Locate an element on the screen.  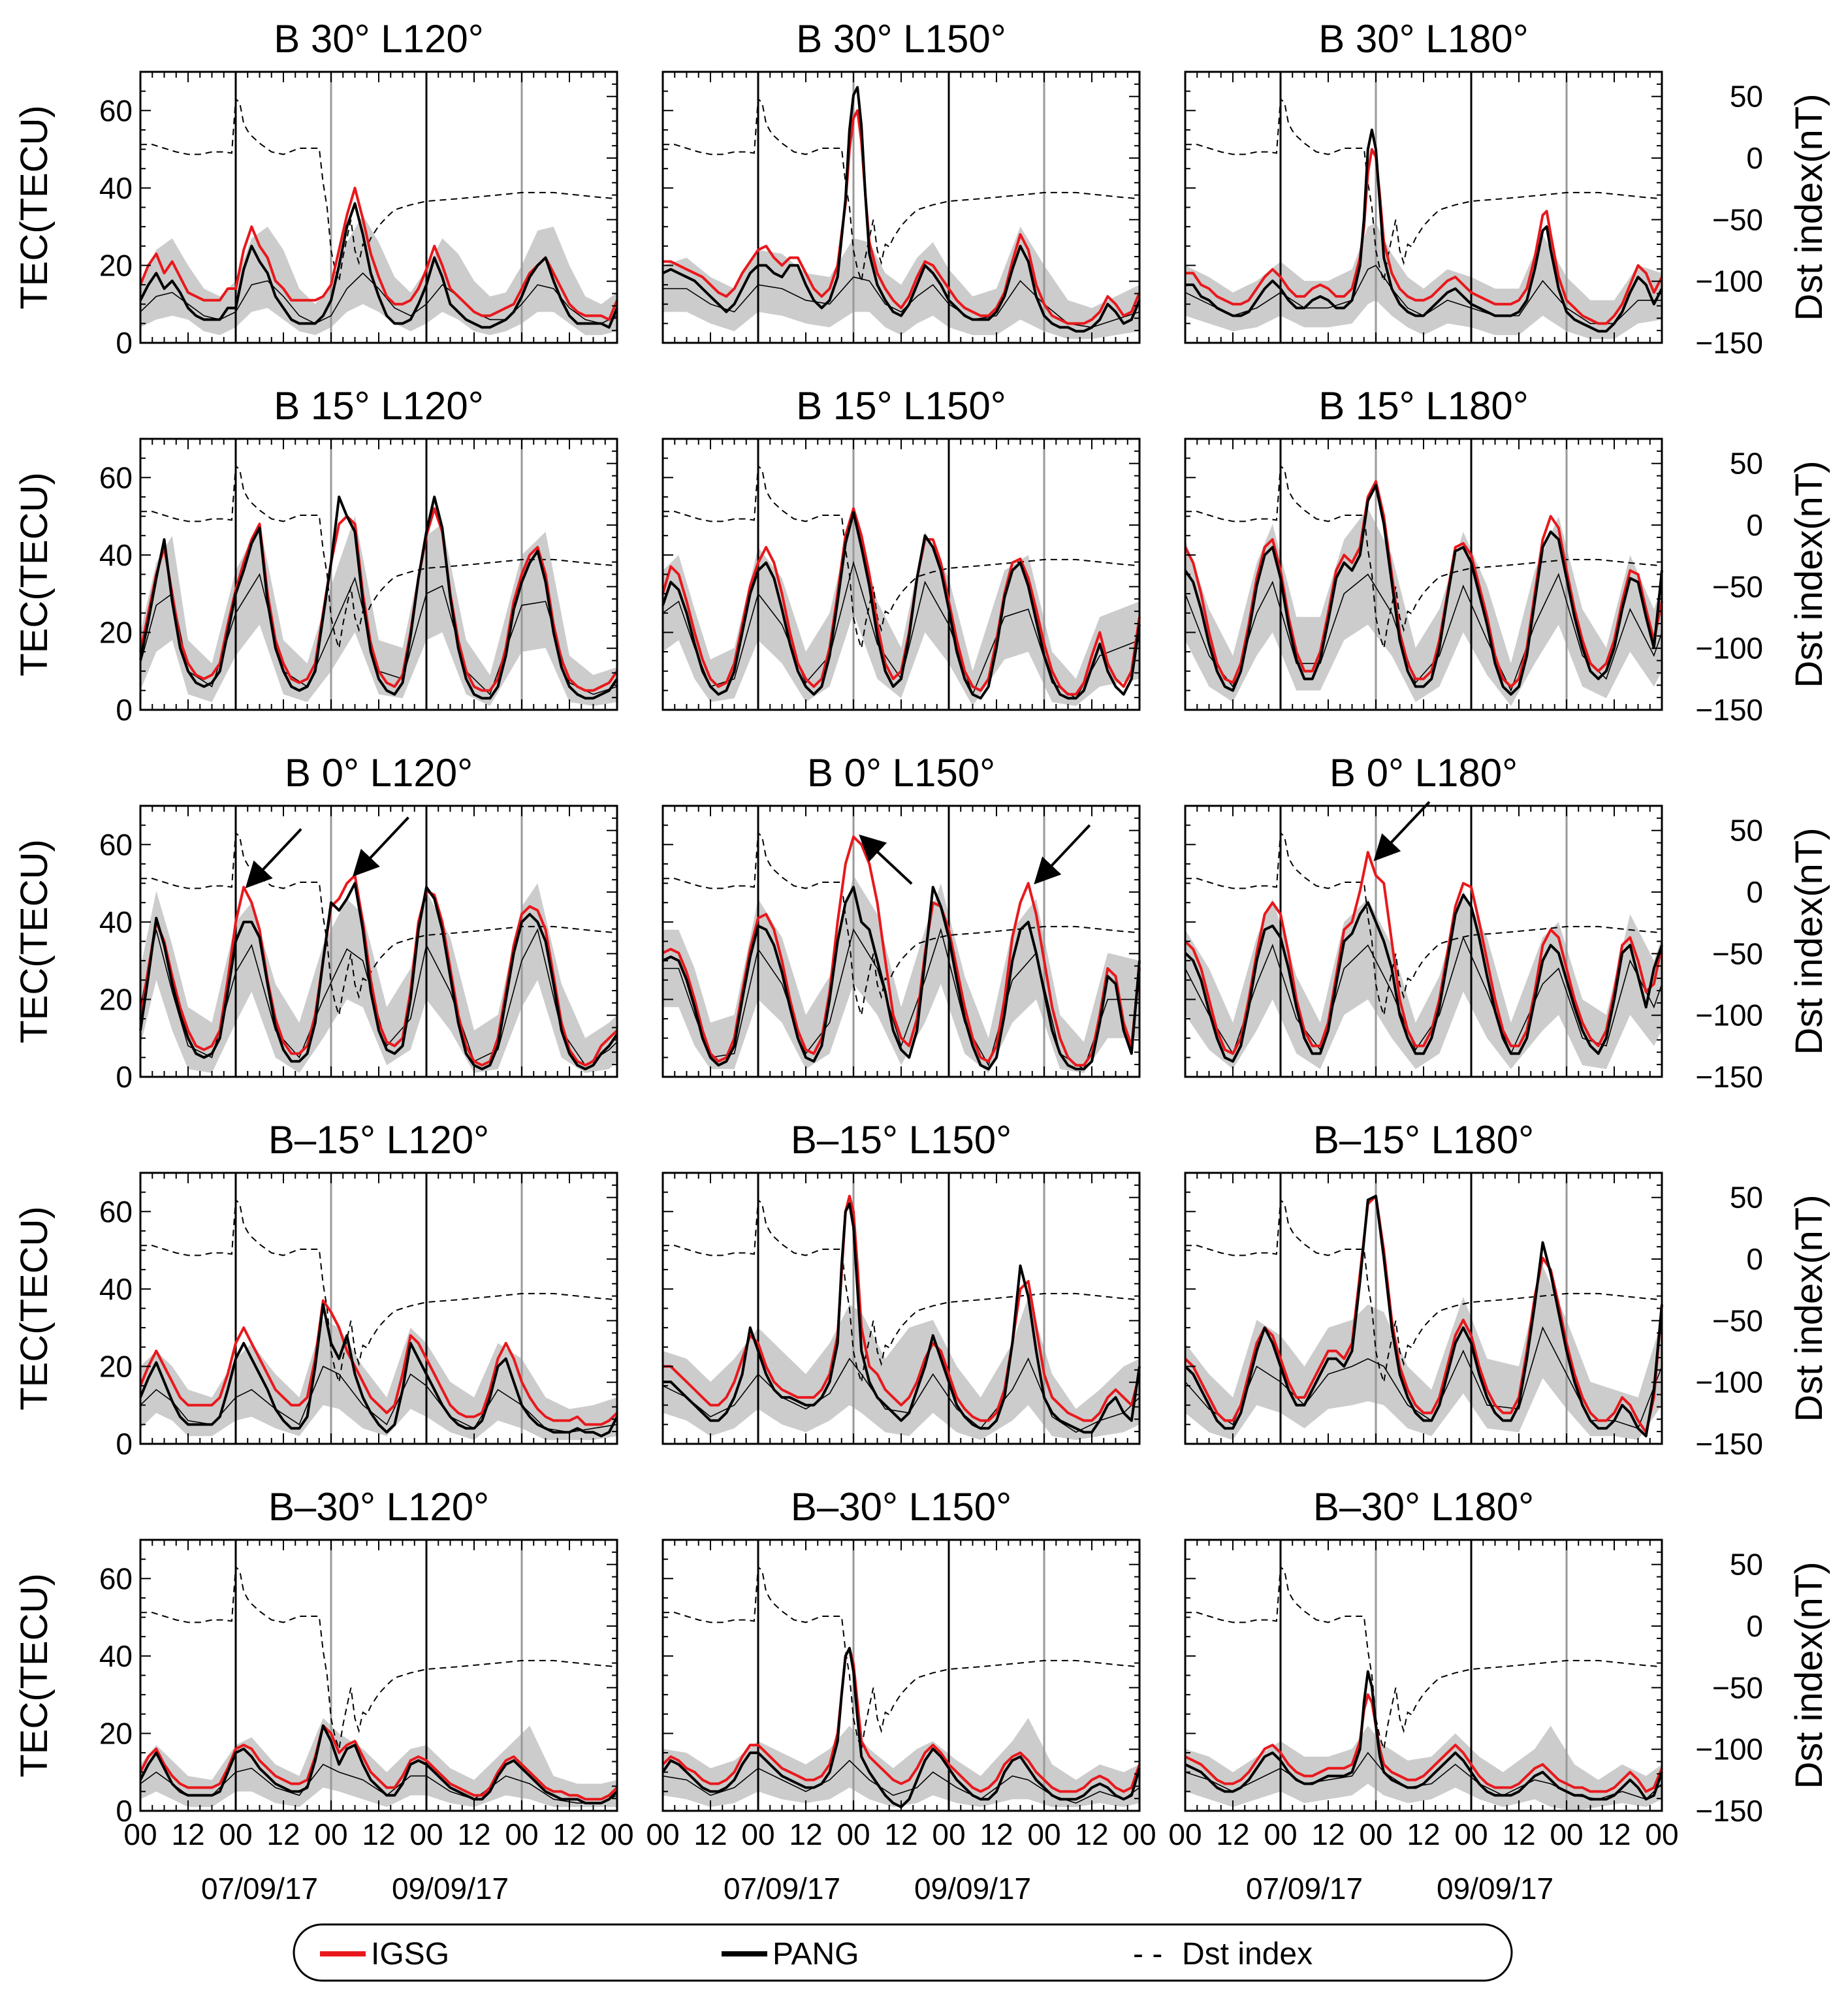
panel: B 15° L180° −150 −100 −50 0 50 Dst index(nT) is located at coordinates (1507, 555).